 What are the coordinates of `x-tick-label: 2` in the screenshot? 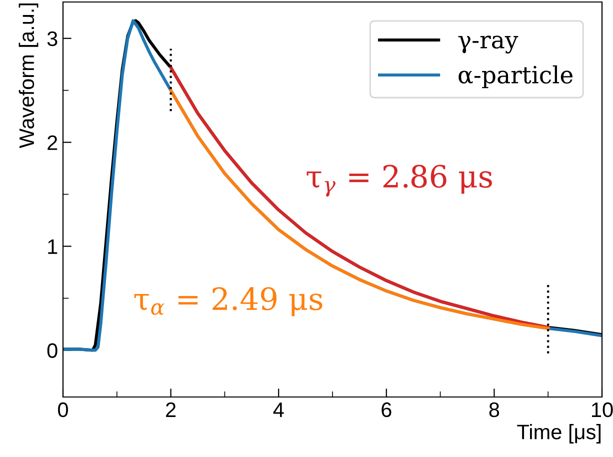 It's located at (171, 409).